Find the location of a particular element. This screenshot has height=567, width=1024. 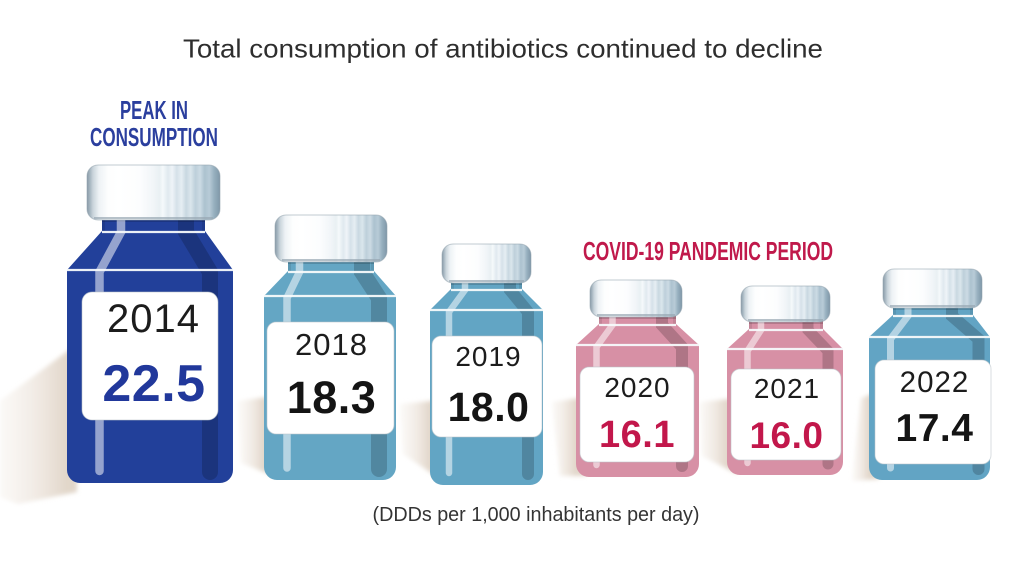

svg-text: 16.1 is located at coordinates (637, 435).